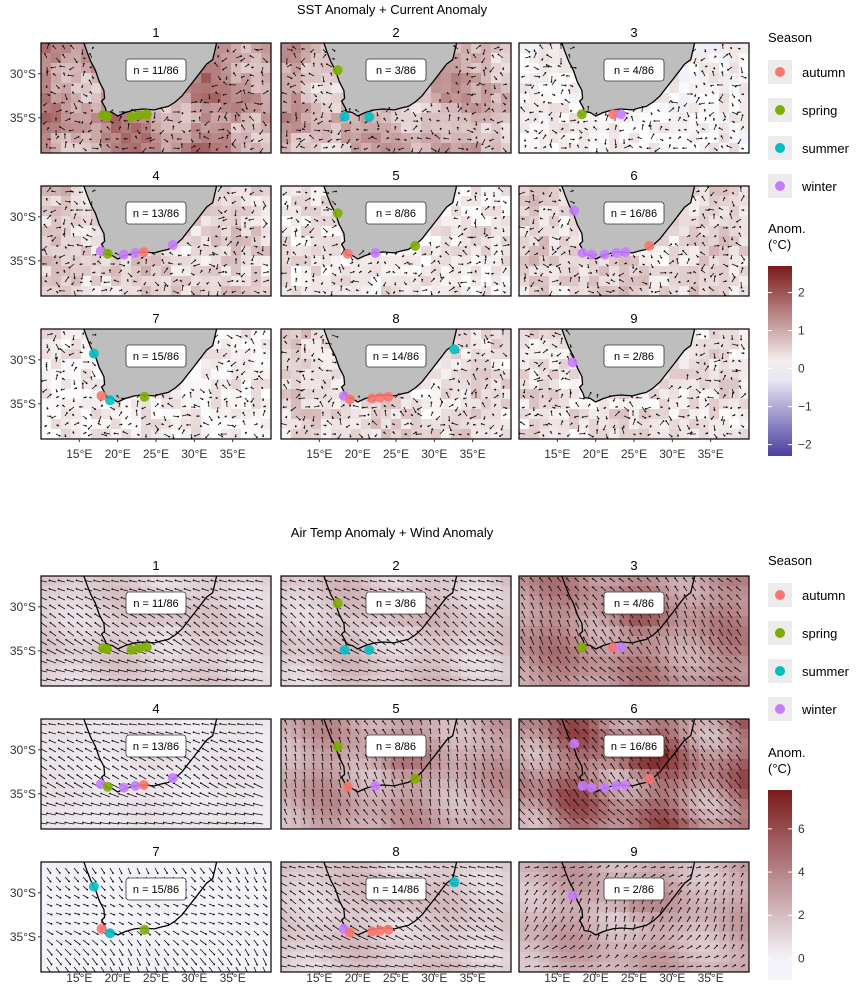 Image resolution: width=856 pixels, height=997 pixels. I want to click on panel-label: 8, so click(395, 318).